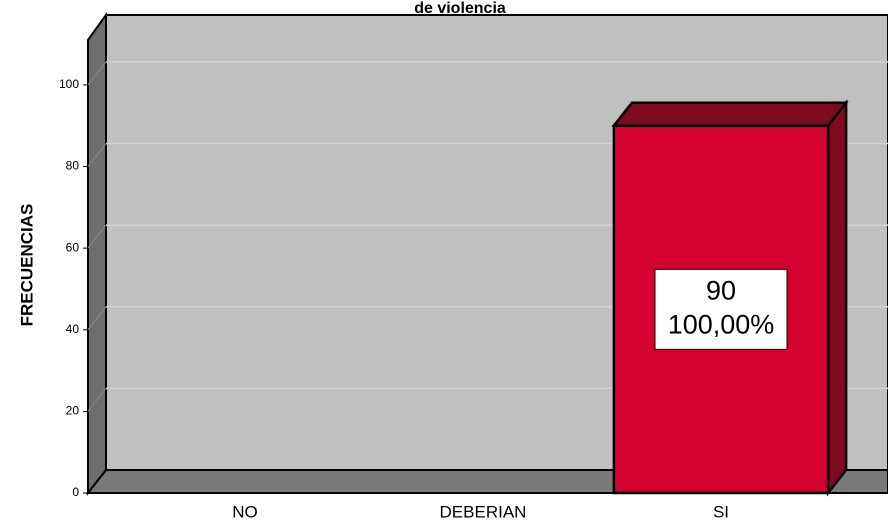  Describe the element at coordinates (460, 8) in the screenshot. I see `chart-title: de violencia` at that location.